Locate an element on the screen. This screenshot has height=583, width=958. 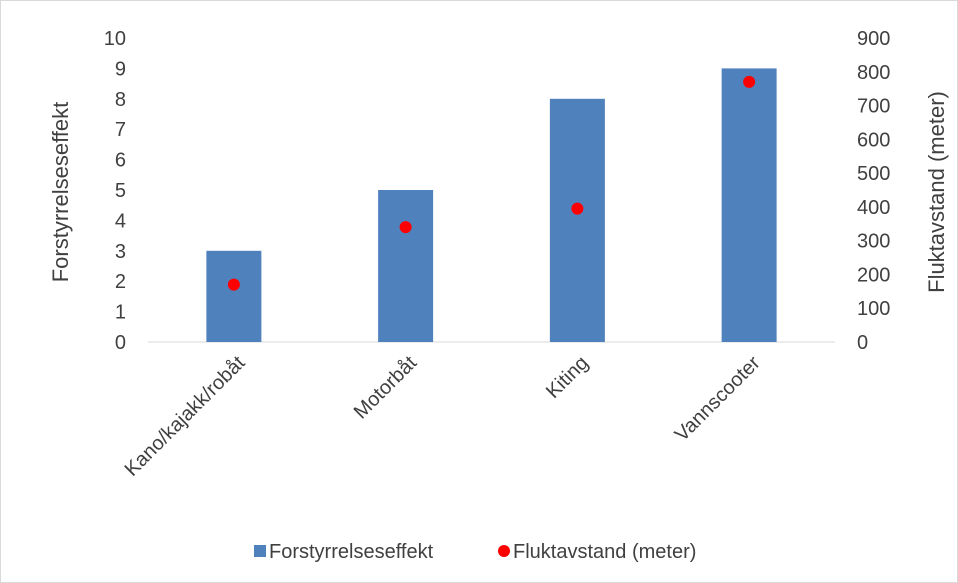
right-axis-title: Fluktavstand (meter) is located at coordinates (936, 192).